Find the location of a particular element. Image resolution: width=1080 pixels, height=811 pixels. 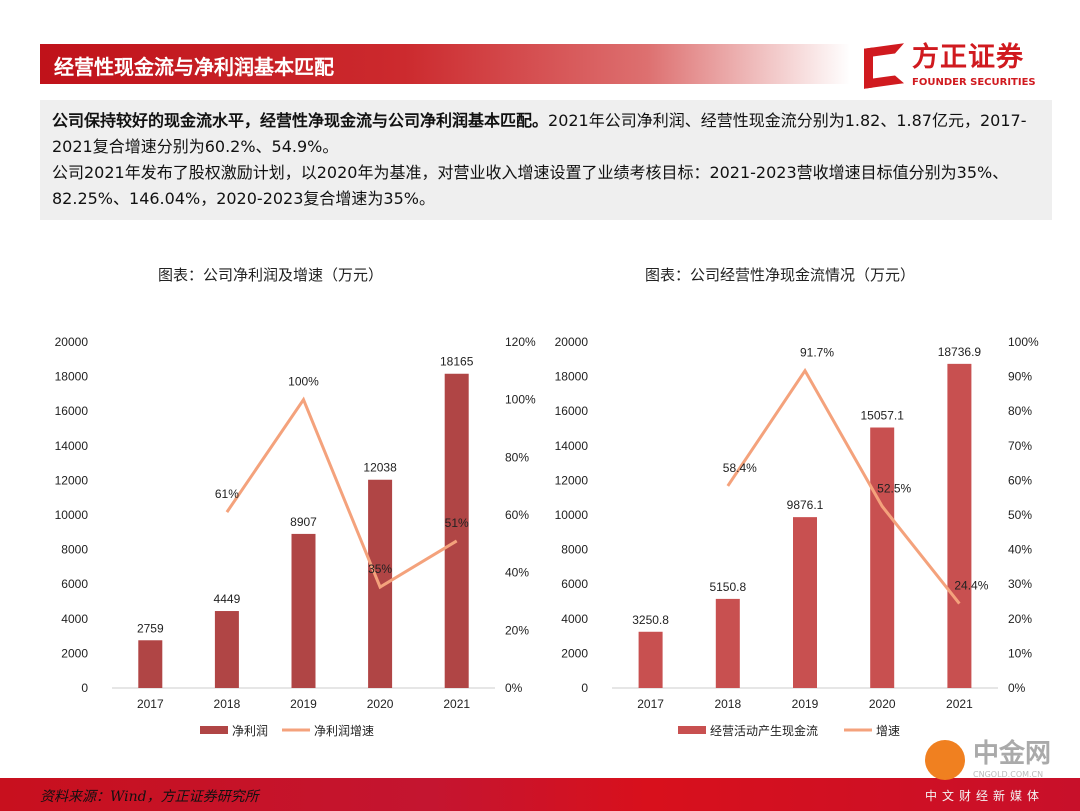

legend-line-label: 增速 is located at coordinates (888, 731).